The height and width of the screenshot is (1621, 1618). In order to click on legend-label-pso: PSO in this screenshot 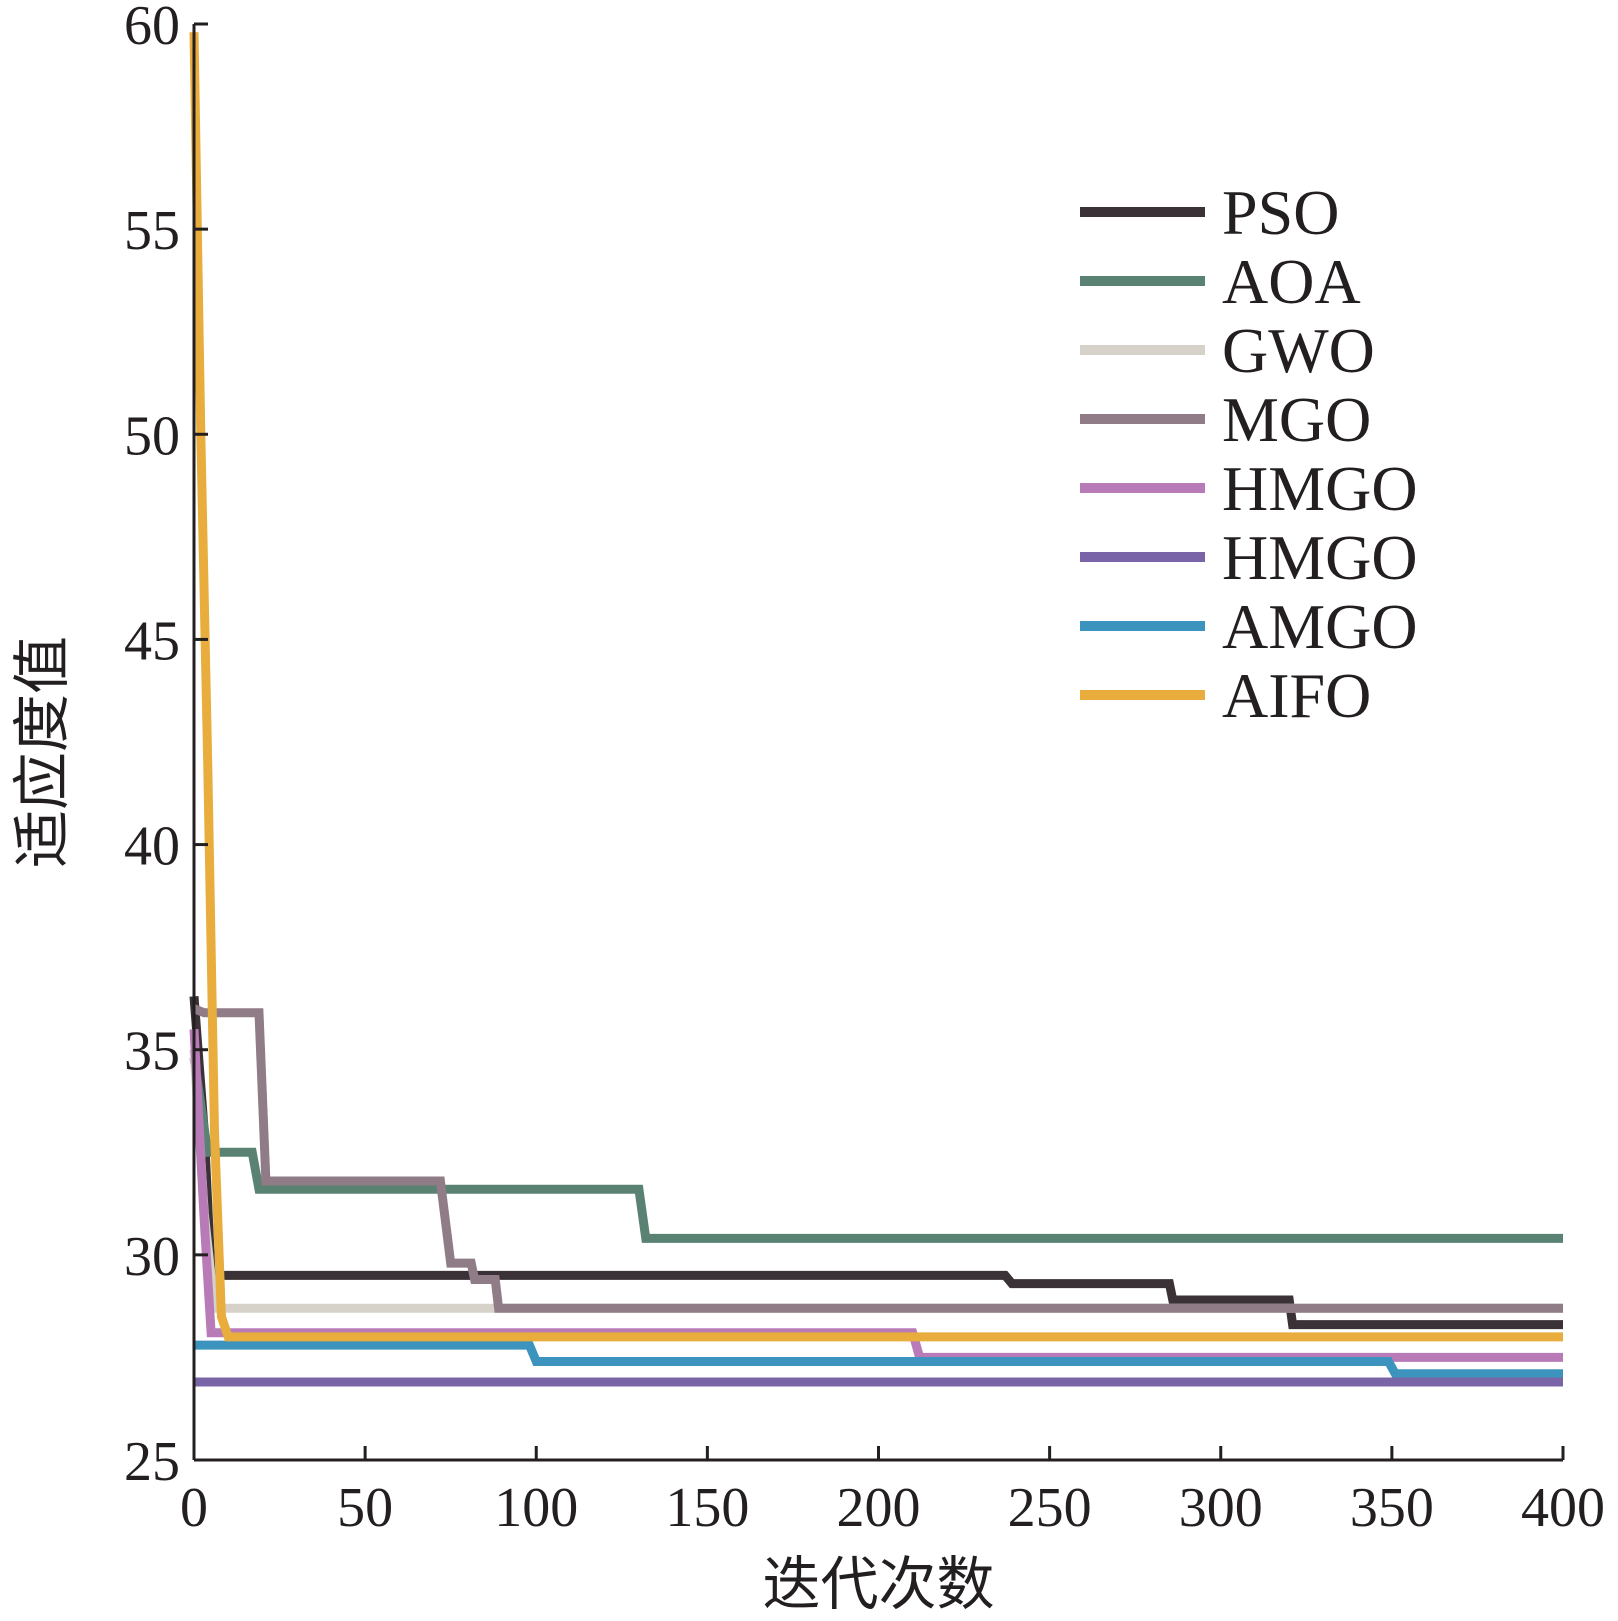, I will do `click(1280, 212)`.